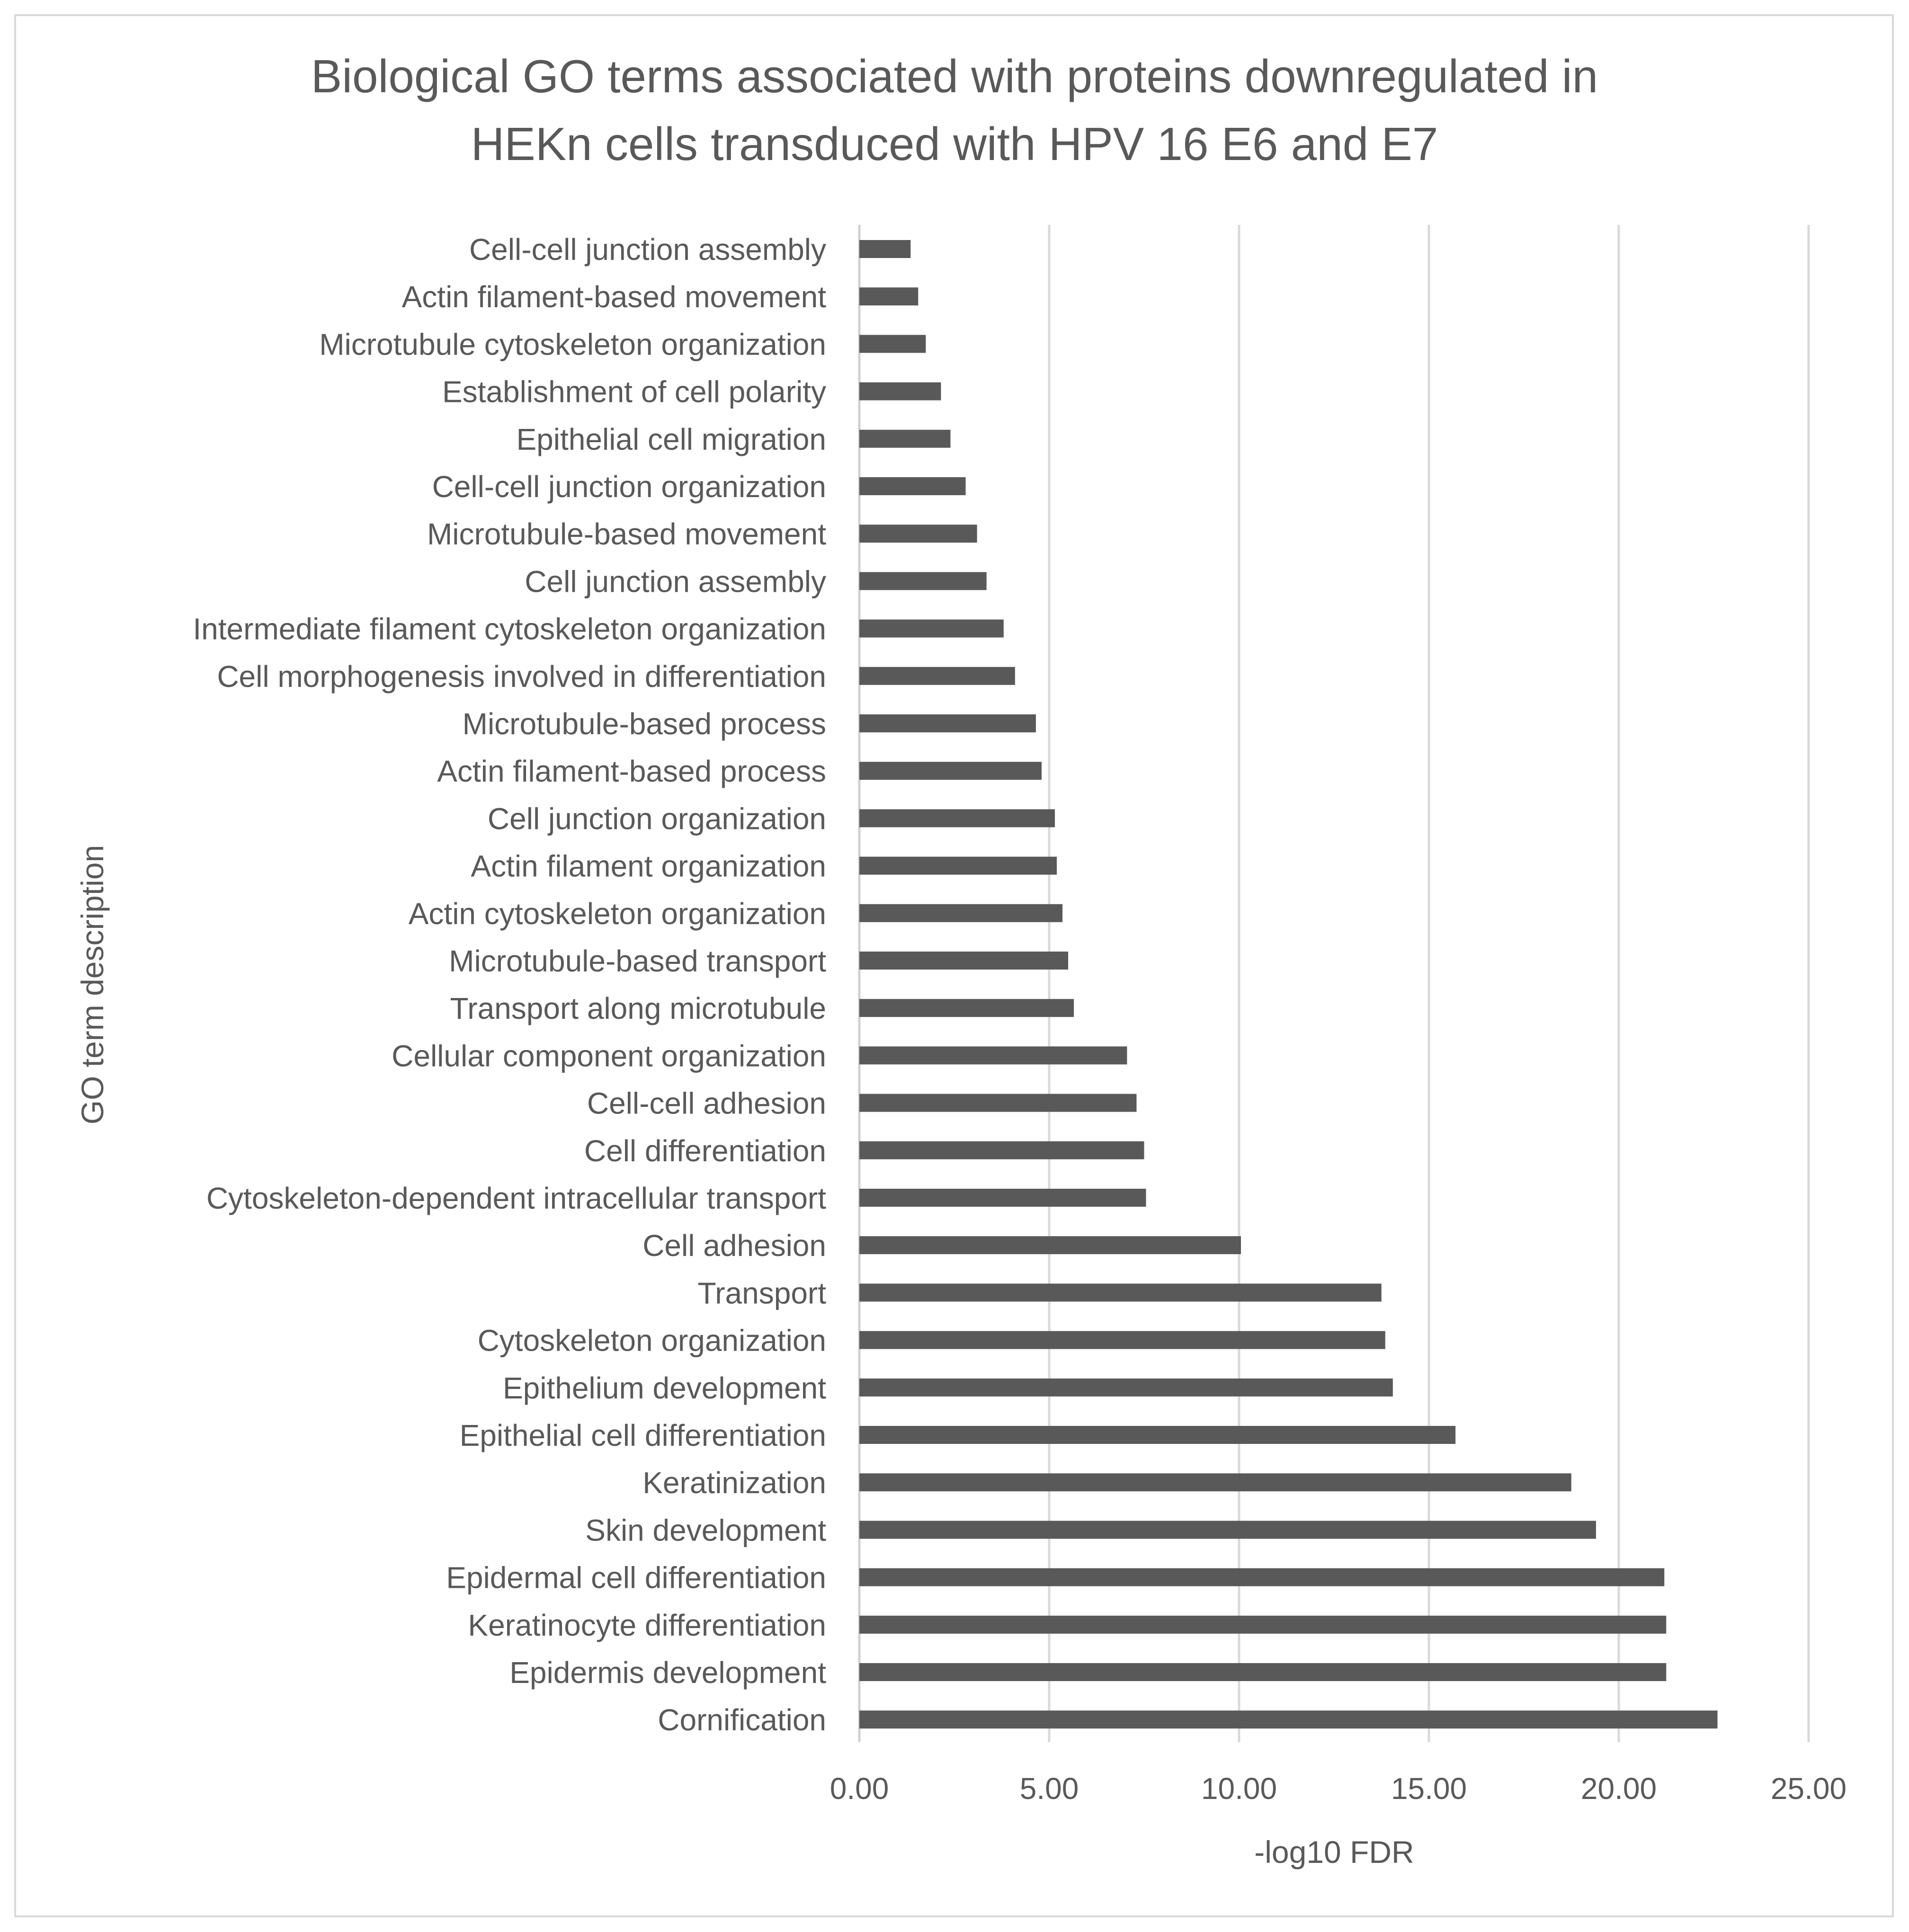 Image resolution: width=1909 pixels, height=1932 pixels. I want to click on category-label: Epithelium development, so click(664, 1388).